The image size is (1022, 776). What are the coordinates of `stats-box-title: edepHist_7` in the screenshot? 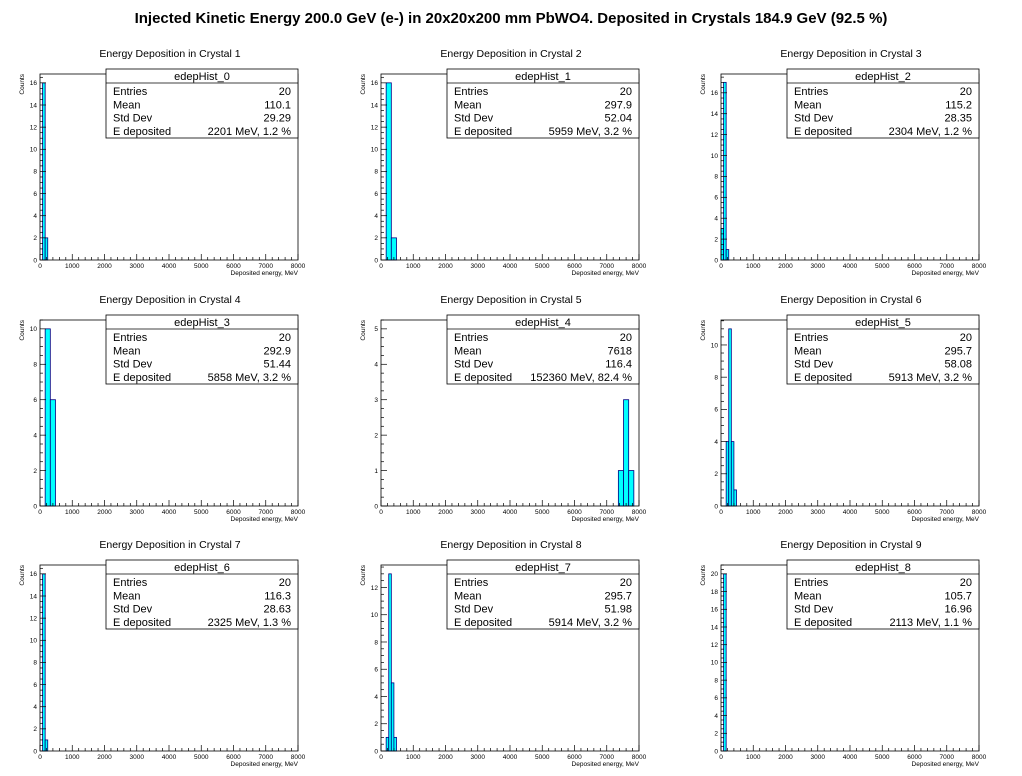 It's located at (543, 568).